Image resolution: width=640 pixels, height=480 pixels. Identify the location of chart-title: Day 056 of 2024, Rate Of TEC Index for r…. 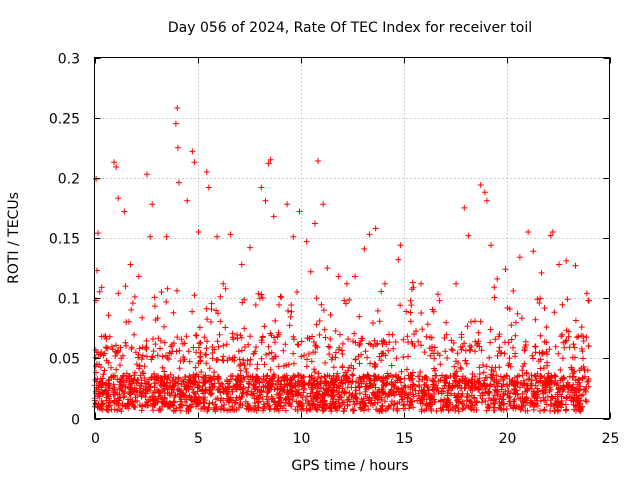
(350, 28).